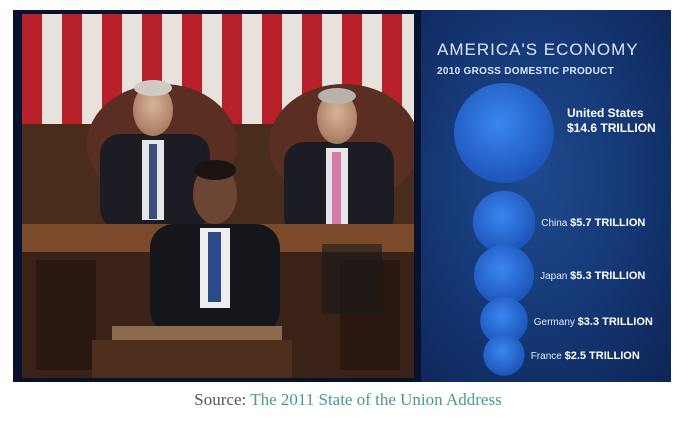 The image size is (696, 430). Describe the element at coordinates (504, 355) in the screenshot. I see `bubble-france` at that location.